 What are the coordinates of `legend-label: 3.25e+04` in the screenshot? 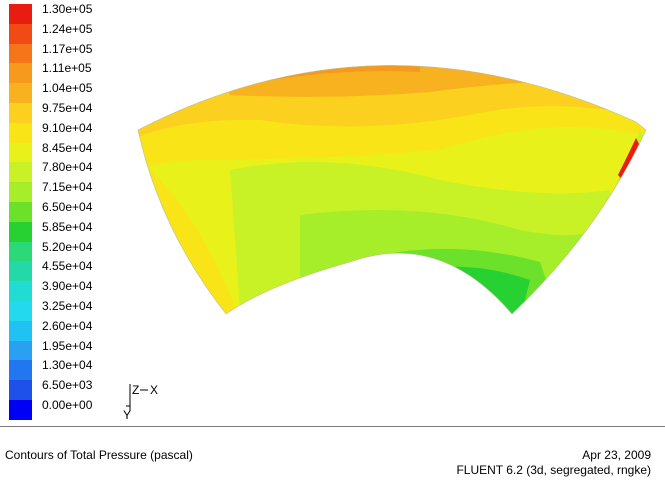 It's located at (67, 306).